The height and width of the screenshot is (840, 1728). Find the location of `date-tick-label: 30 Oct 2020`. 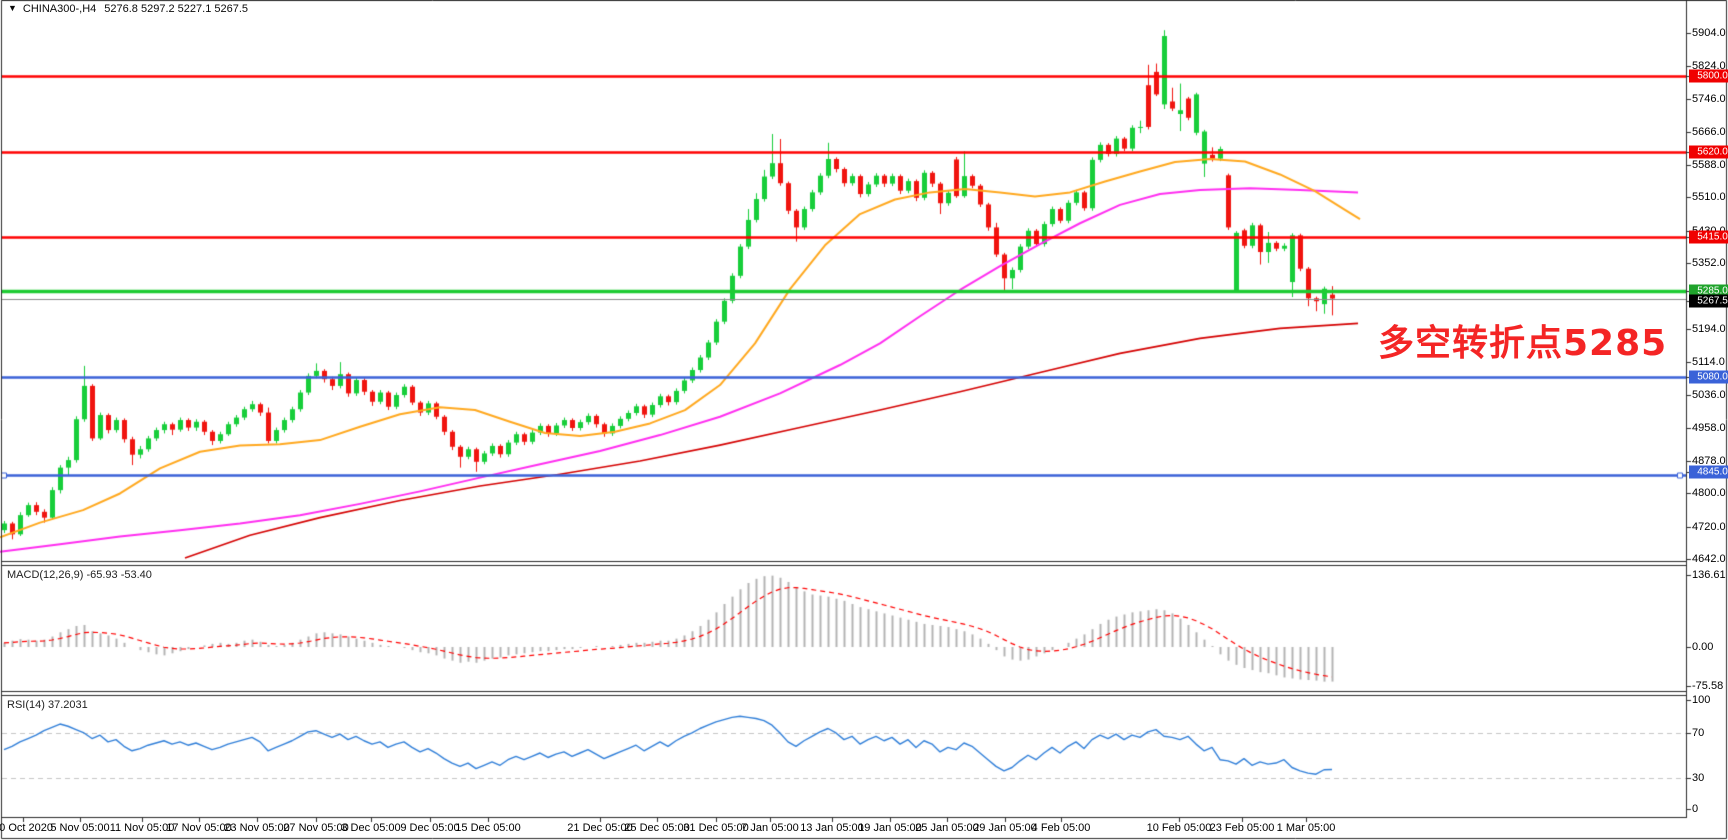

date-tick-label: 30 Oct 2020 is located at coordinates (26, 828).